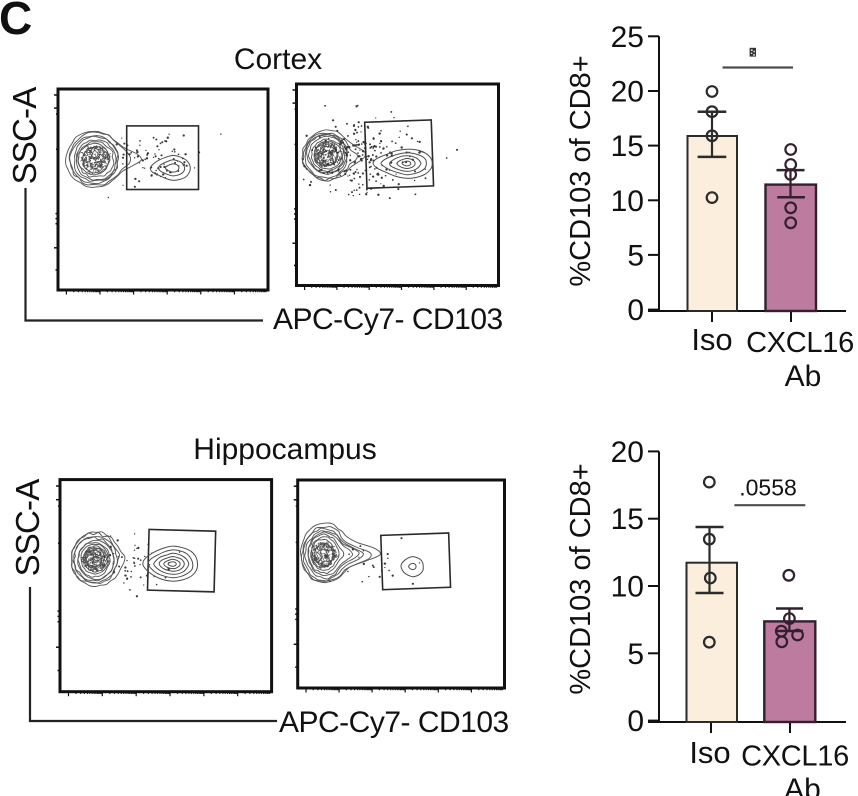  What do you see at coordinates (284, 449) in the screenshot?
I see `svg-text: Hippocampus` at bounding box center [284, 449].